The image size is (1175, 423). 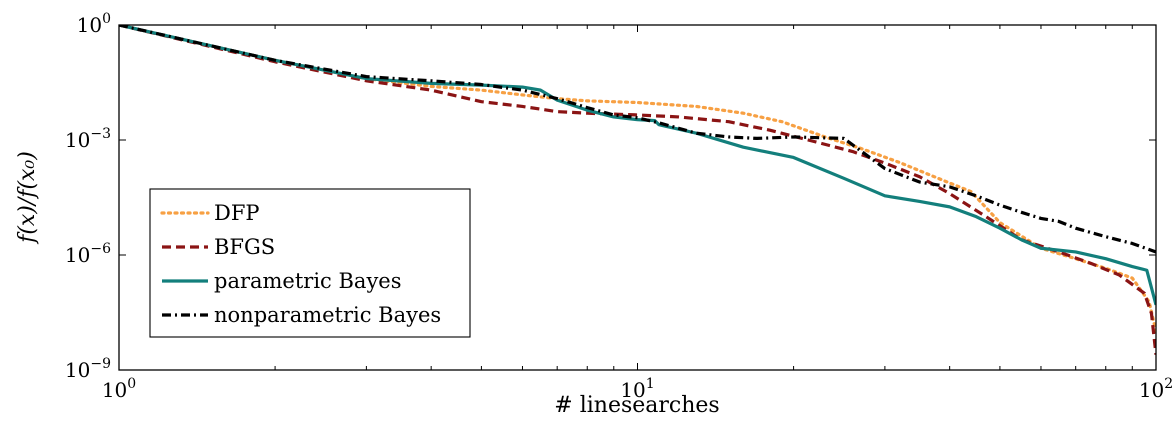 I want to click on legend-label: BFGS, so click(x=244, y=247).